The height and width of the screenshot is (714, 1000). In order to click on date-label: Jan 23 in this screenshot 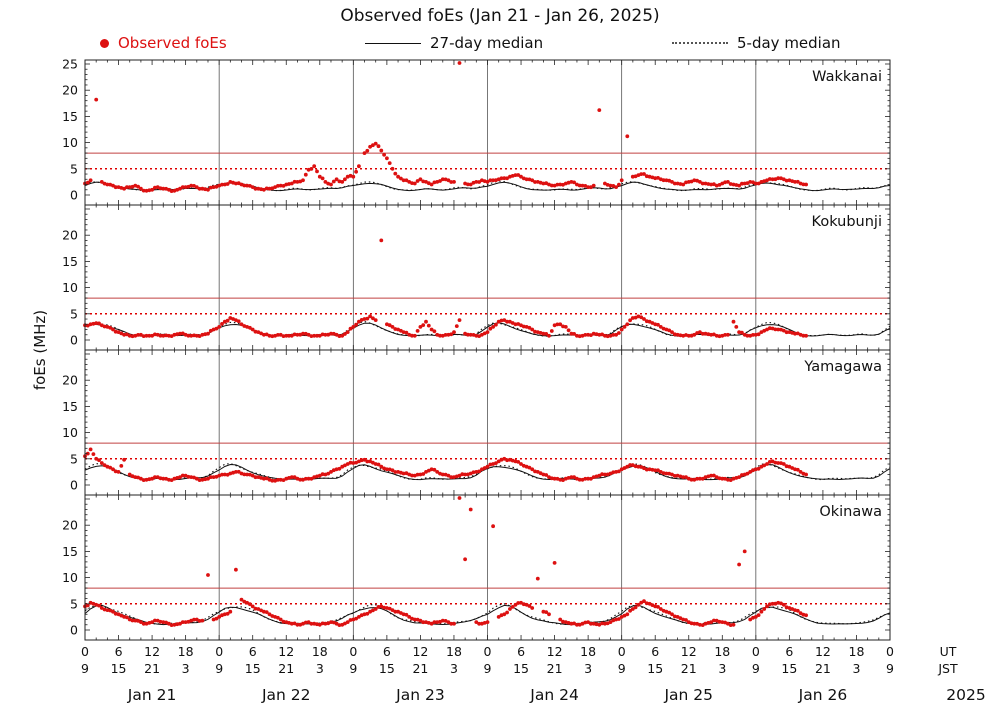, I will do `click(420, 695)`.